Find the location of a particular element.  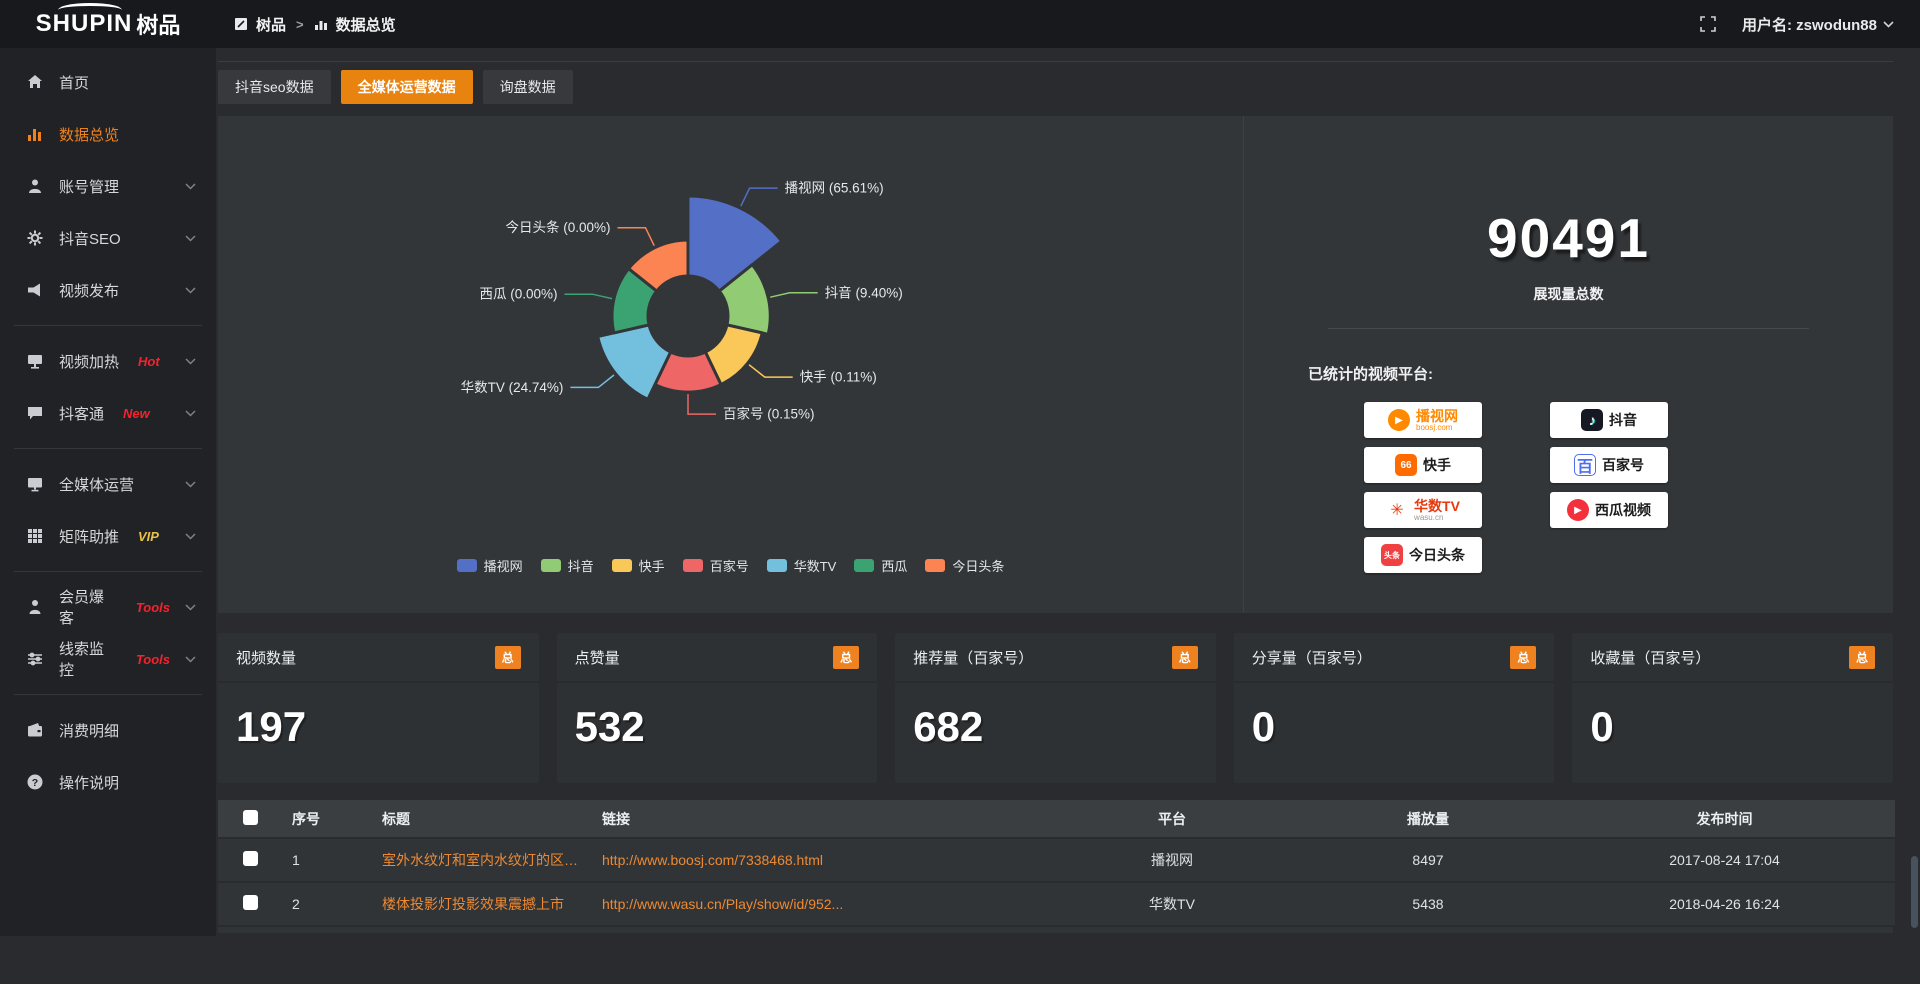

sidebar-item-badge: Hot is located at coordinates (149, 361).